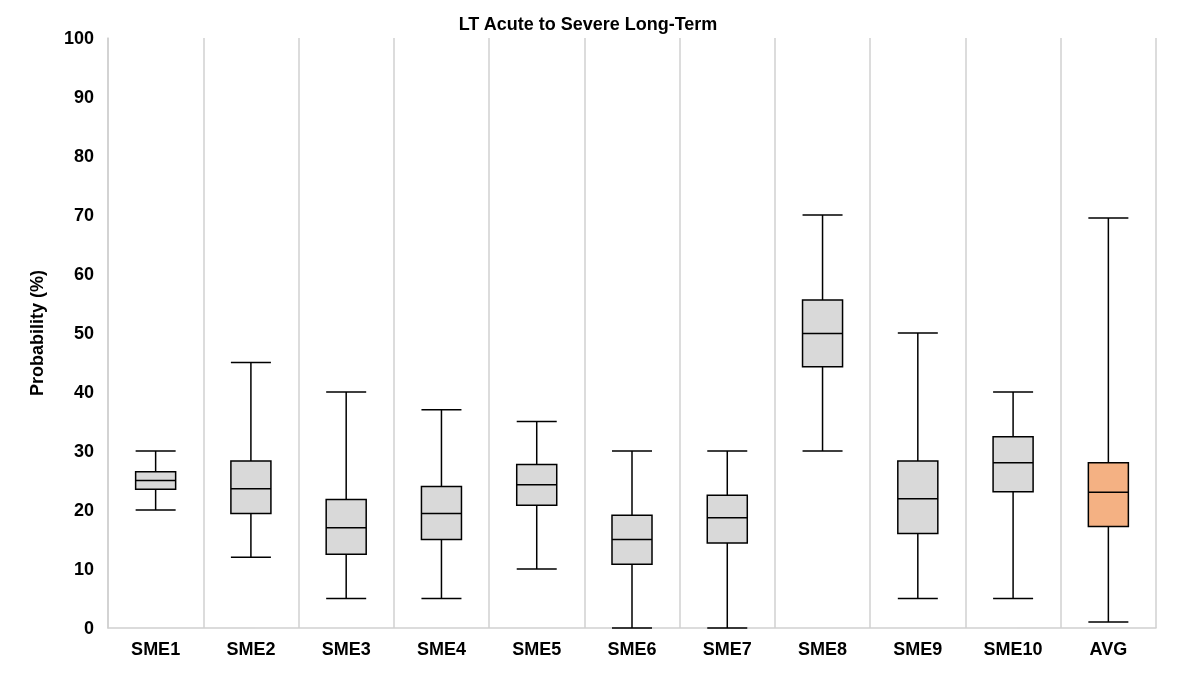 The width and height of the screenshot is (1180, 677). Describe the element at coordinates (1108, 649) in the screenshot. I see `x-tick-label: AVG` at that location.